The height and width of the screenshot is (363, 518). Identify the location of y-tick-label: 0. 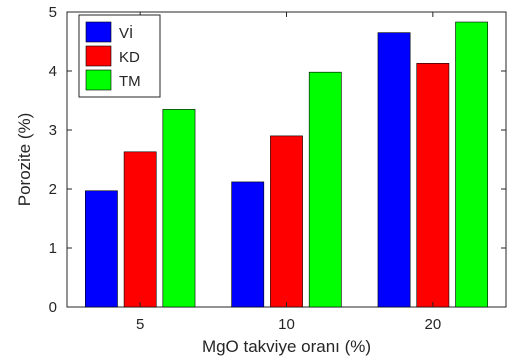
(53, 307).